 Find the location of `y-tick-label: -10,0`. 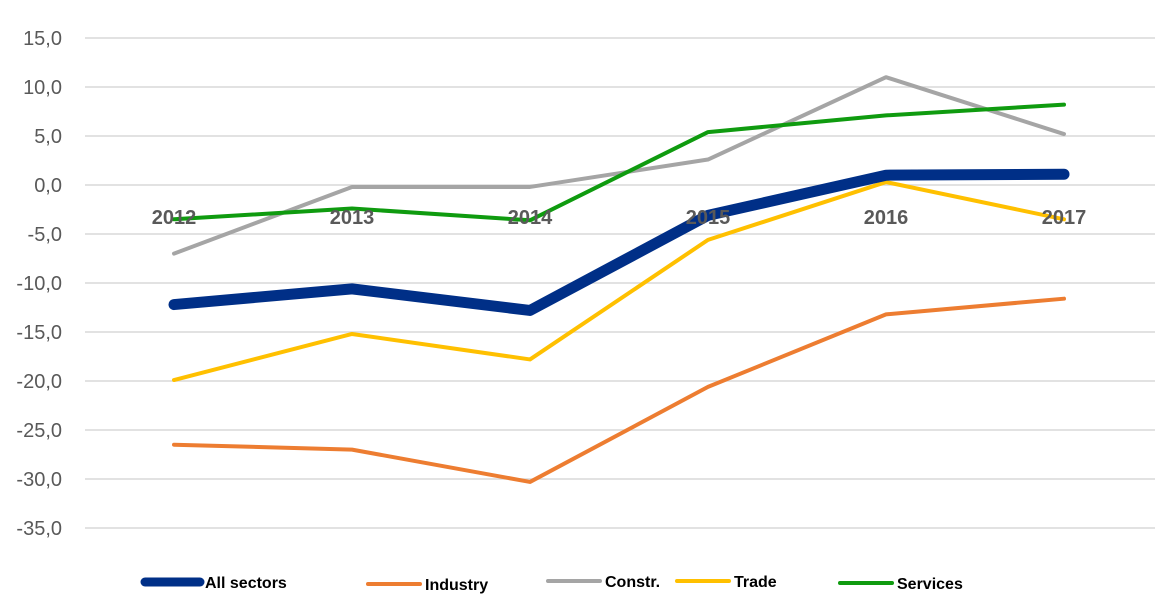

y-tick-label: -10,0 is located at coordinates (39, 284).